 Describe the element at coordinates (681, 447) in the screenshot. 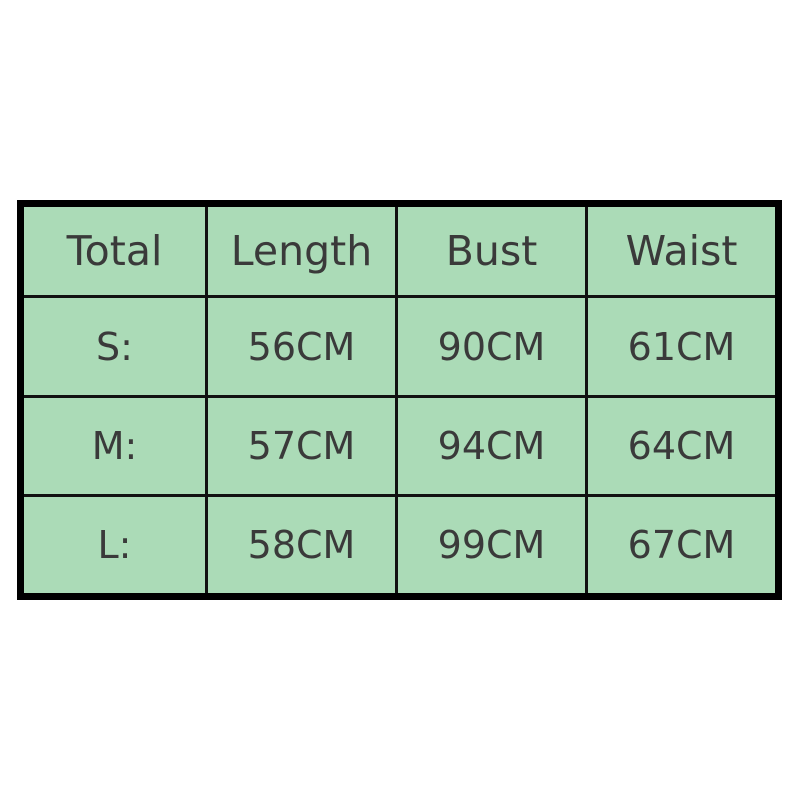

I see `waist-m: 64CM` at that location.